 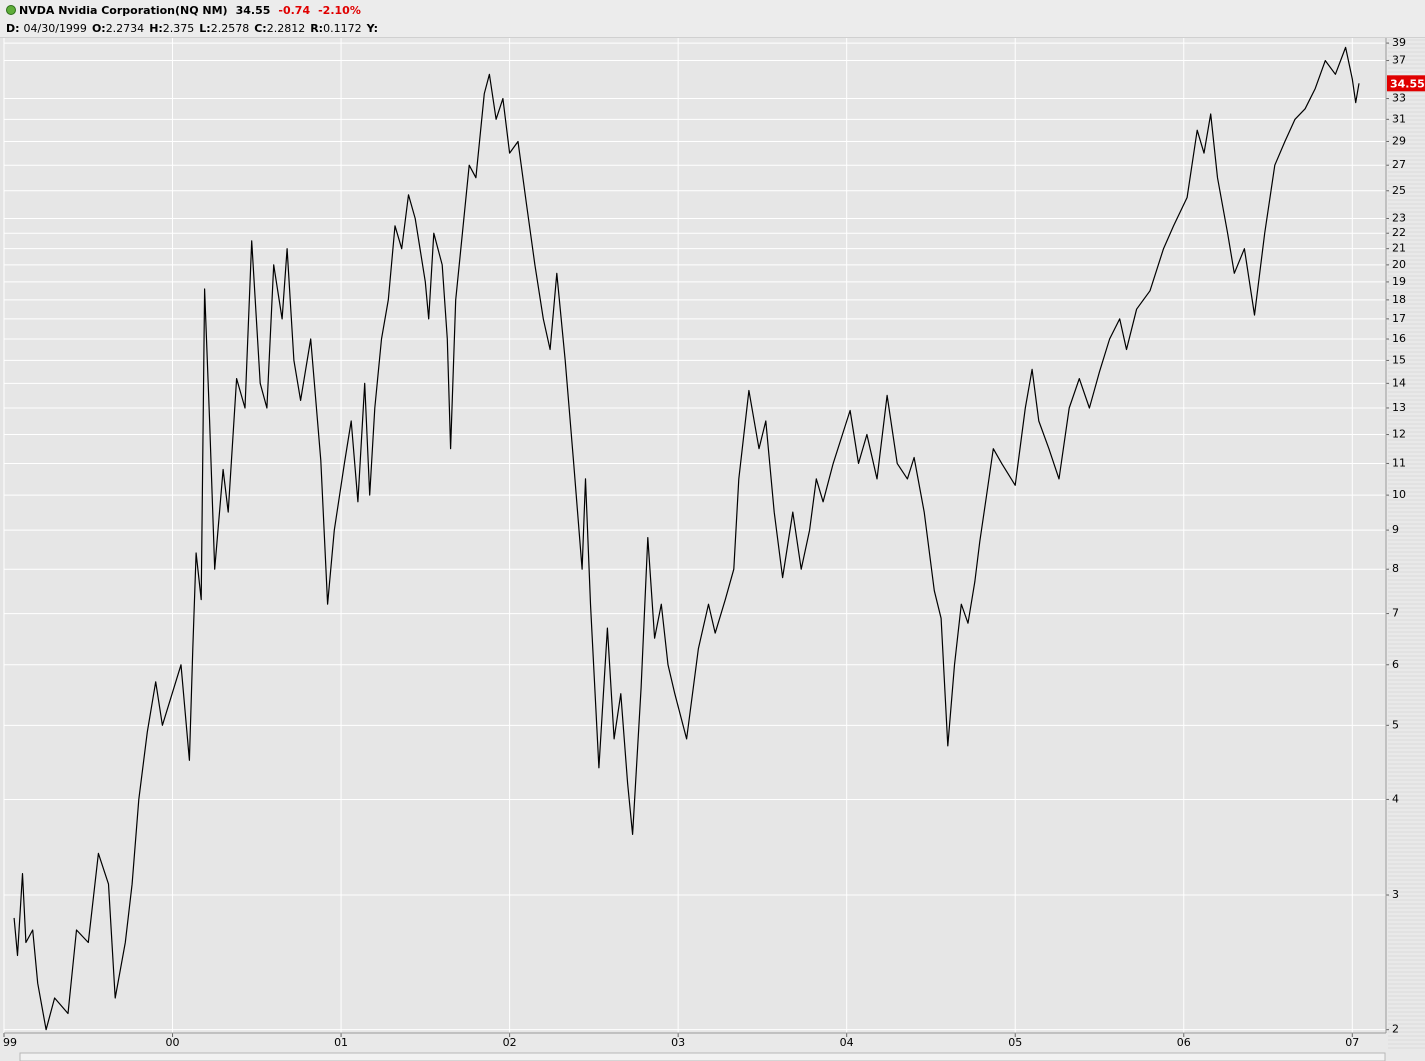 What do you see at coordinates (1352, 1042) in the screenshot?
I see `x-tick-label: 07` at bounding box center [1352, 1042].